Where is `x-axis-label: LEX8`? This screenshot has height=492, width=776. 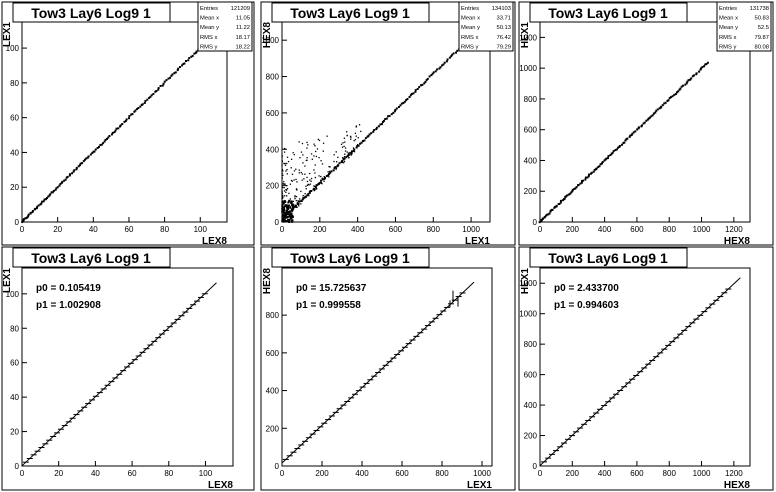
x-axis-label: LEX8 is located at coordinates (220, 485).